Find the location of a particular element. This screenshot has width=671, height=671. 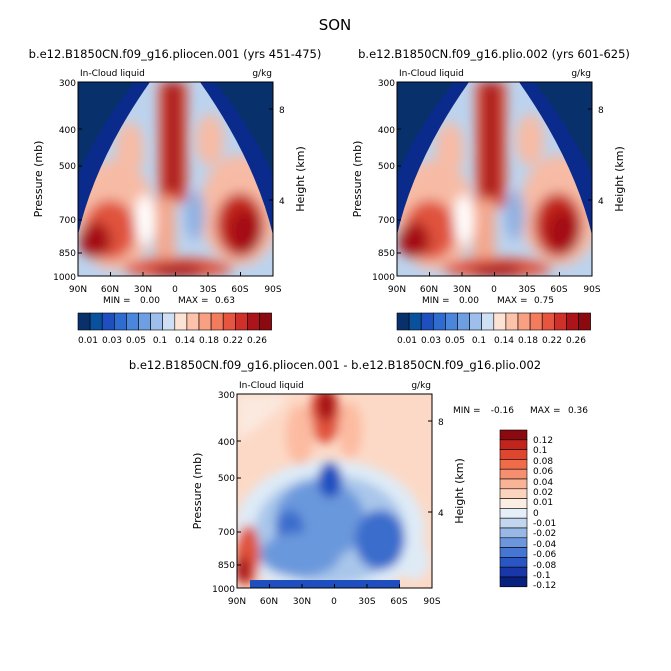

panel-3-colorbar-label: 0.1 is located at coordinates (540, 451).